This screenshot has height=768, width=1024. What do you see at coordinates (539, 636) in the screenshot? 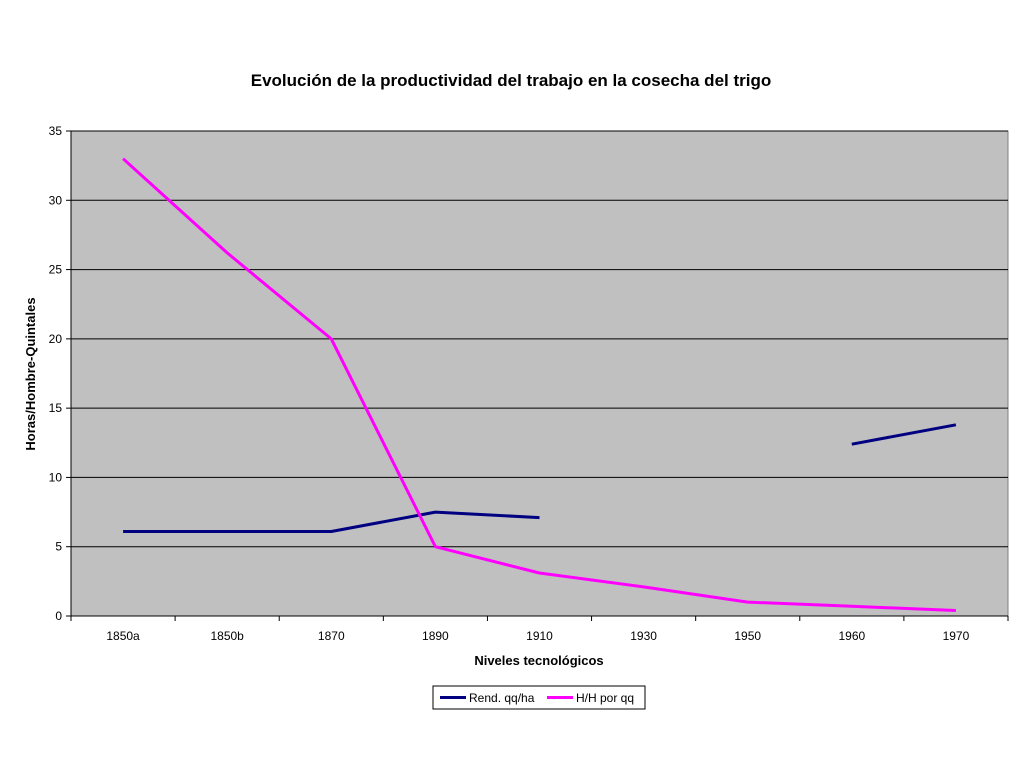
I see `x-tick-label: 1910` at bounding box center [539, 636].